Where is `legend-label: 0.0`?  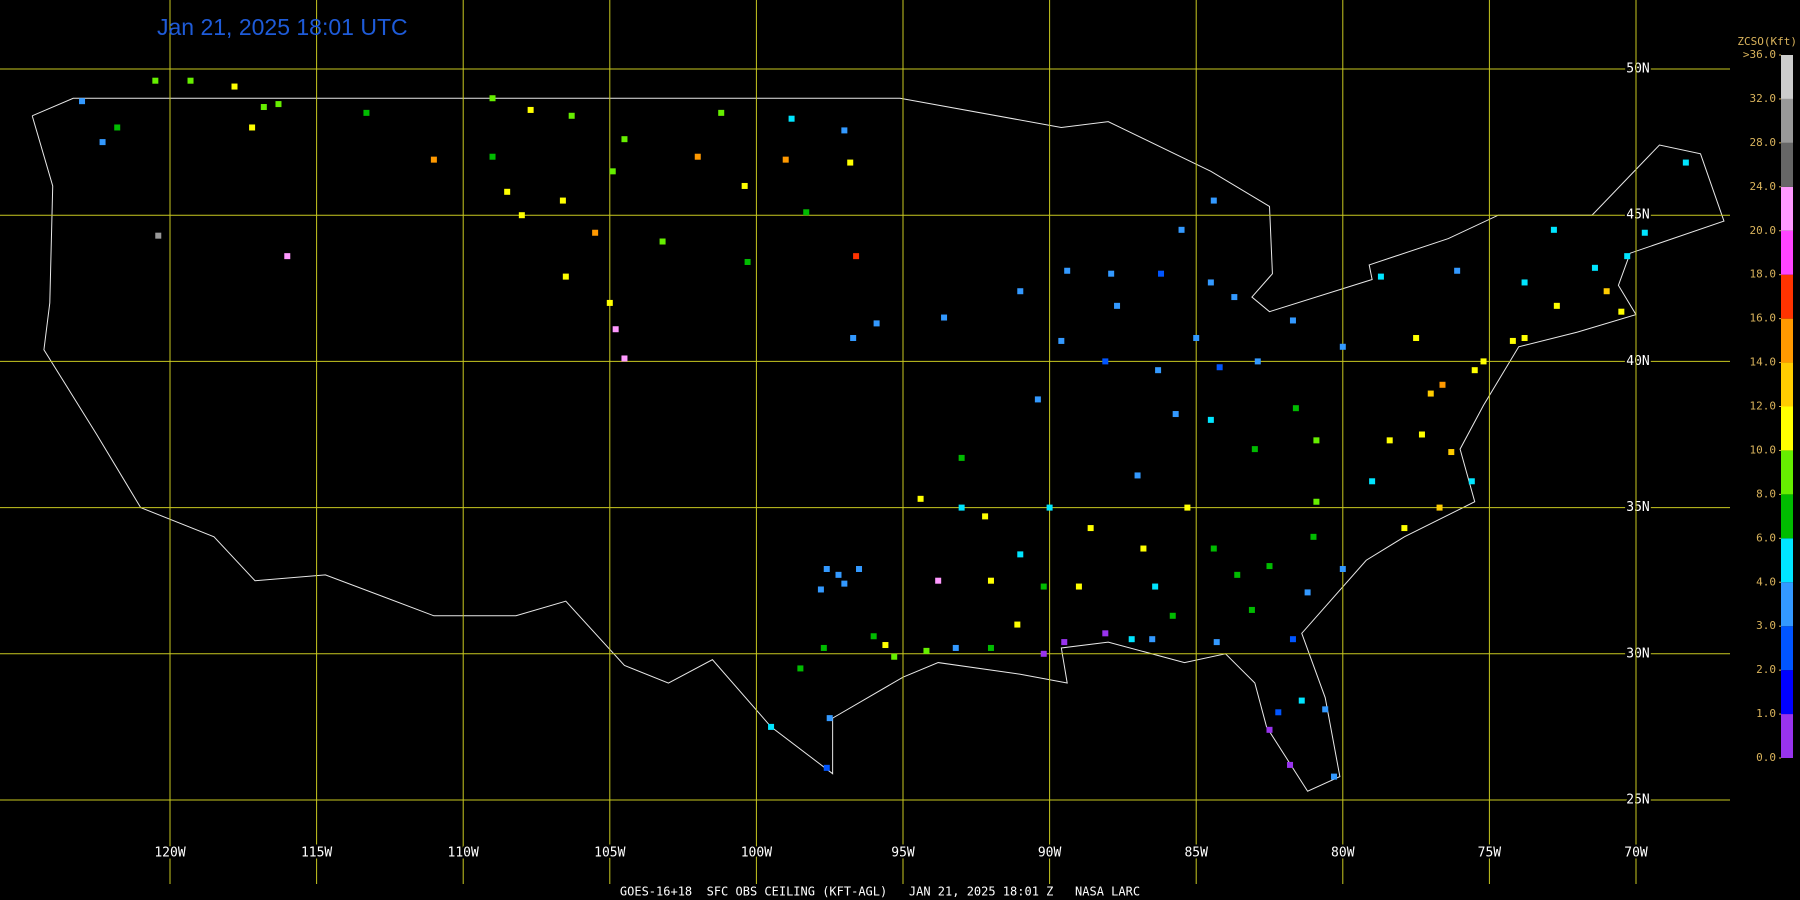
legend-label: 0.0 is located at coordinates (1766, 757).